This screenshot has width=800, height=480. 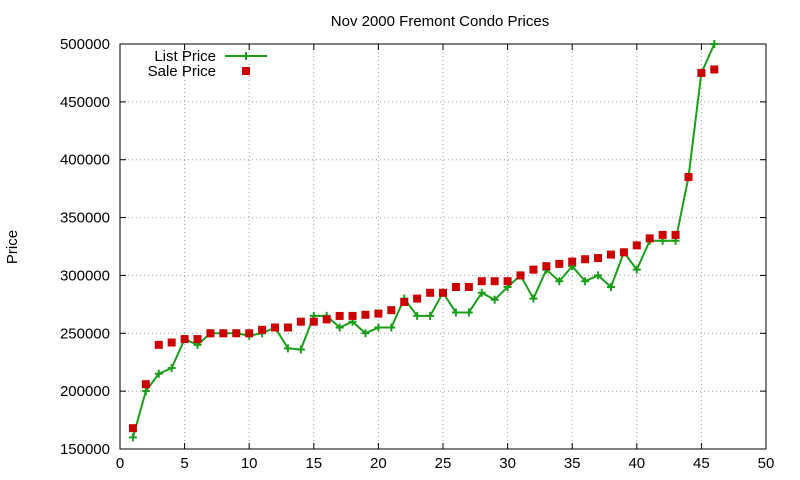 I want to click on legend-plus-mark, so click(x=246, y=56).